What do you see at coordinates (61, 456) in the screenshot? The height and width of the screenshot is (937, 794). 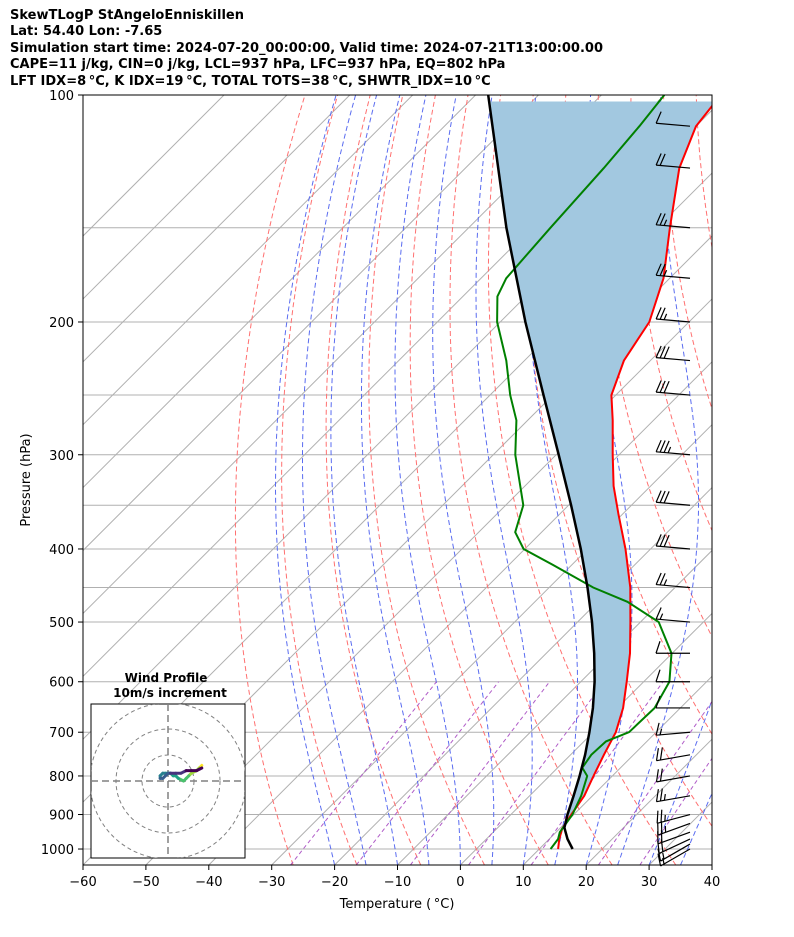 I see `y-tick-label: 300` at bounding box center [61, 456].